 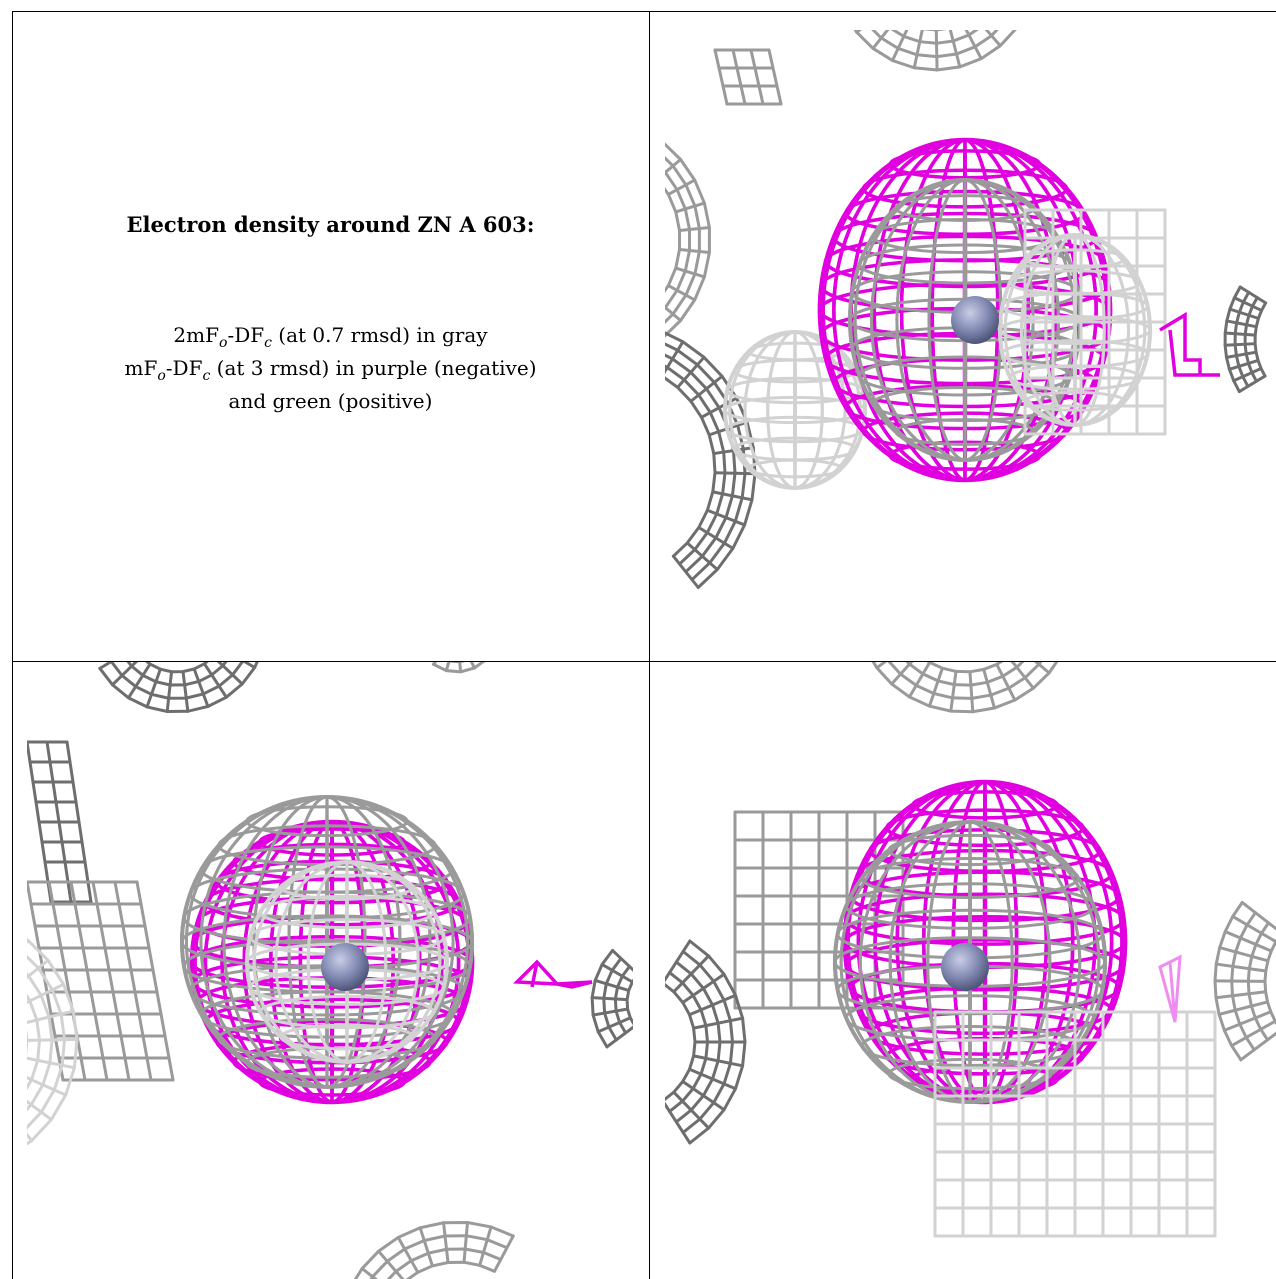 I want to click on gray-mesh-right-edge, so click(x=1244, y=981).